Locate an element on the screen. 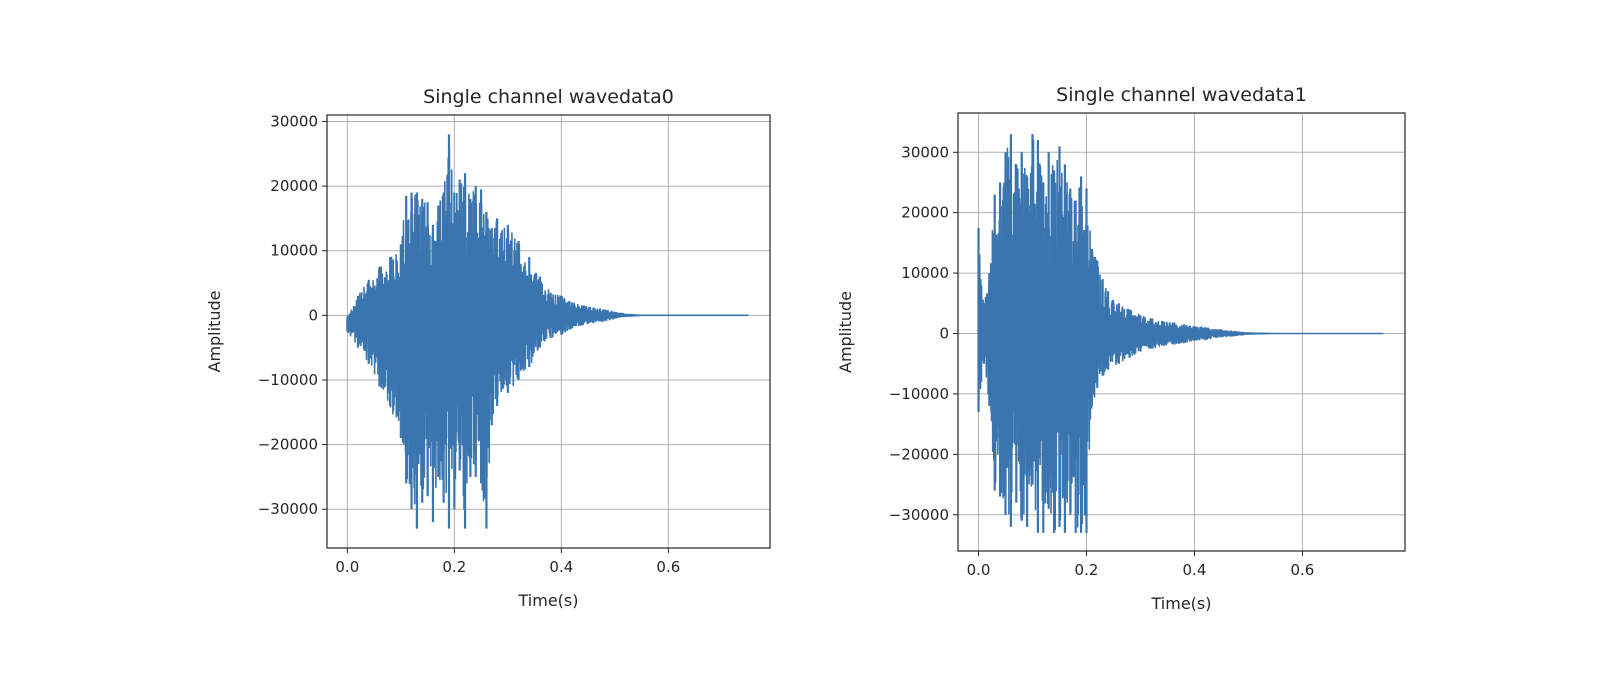  chart-title: Single channel wavedata0 is located at coordinates (548, 97).